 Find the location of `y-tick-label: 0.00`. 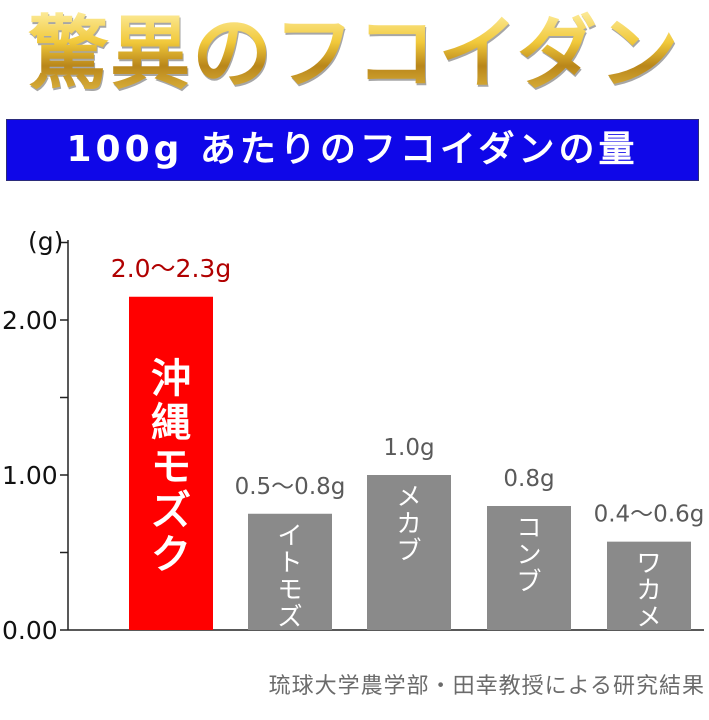

y-tick-label: 0.00 is located at coordinates (30, 630).